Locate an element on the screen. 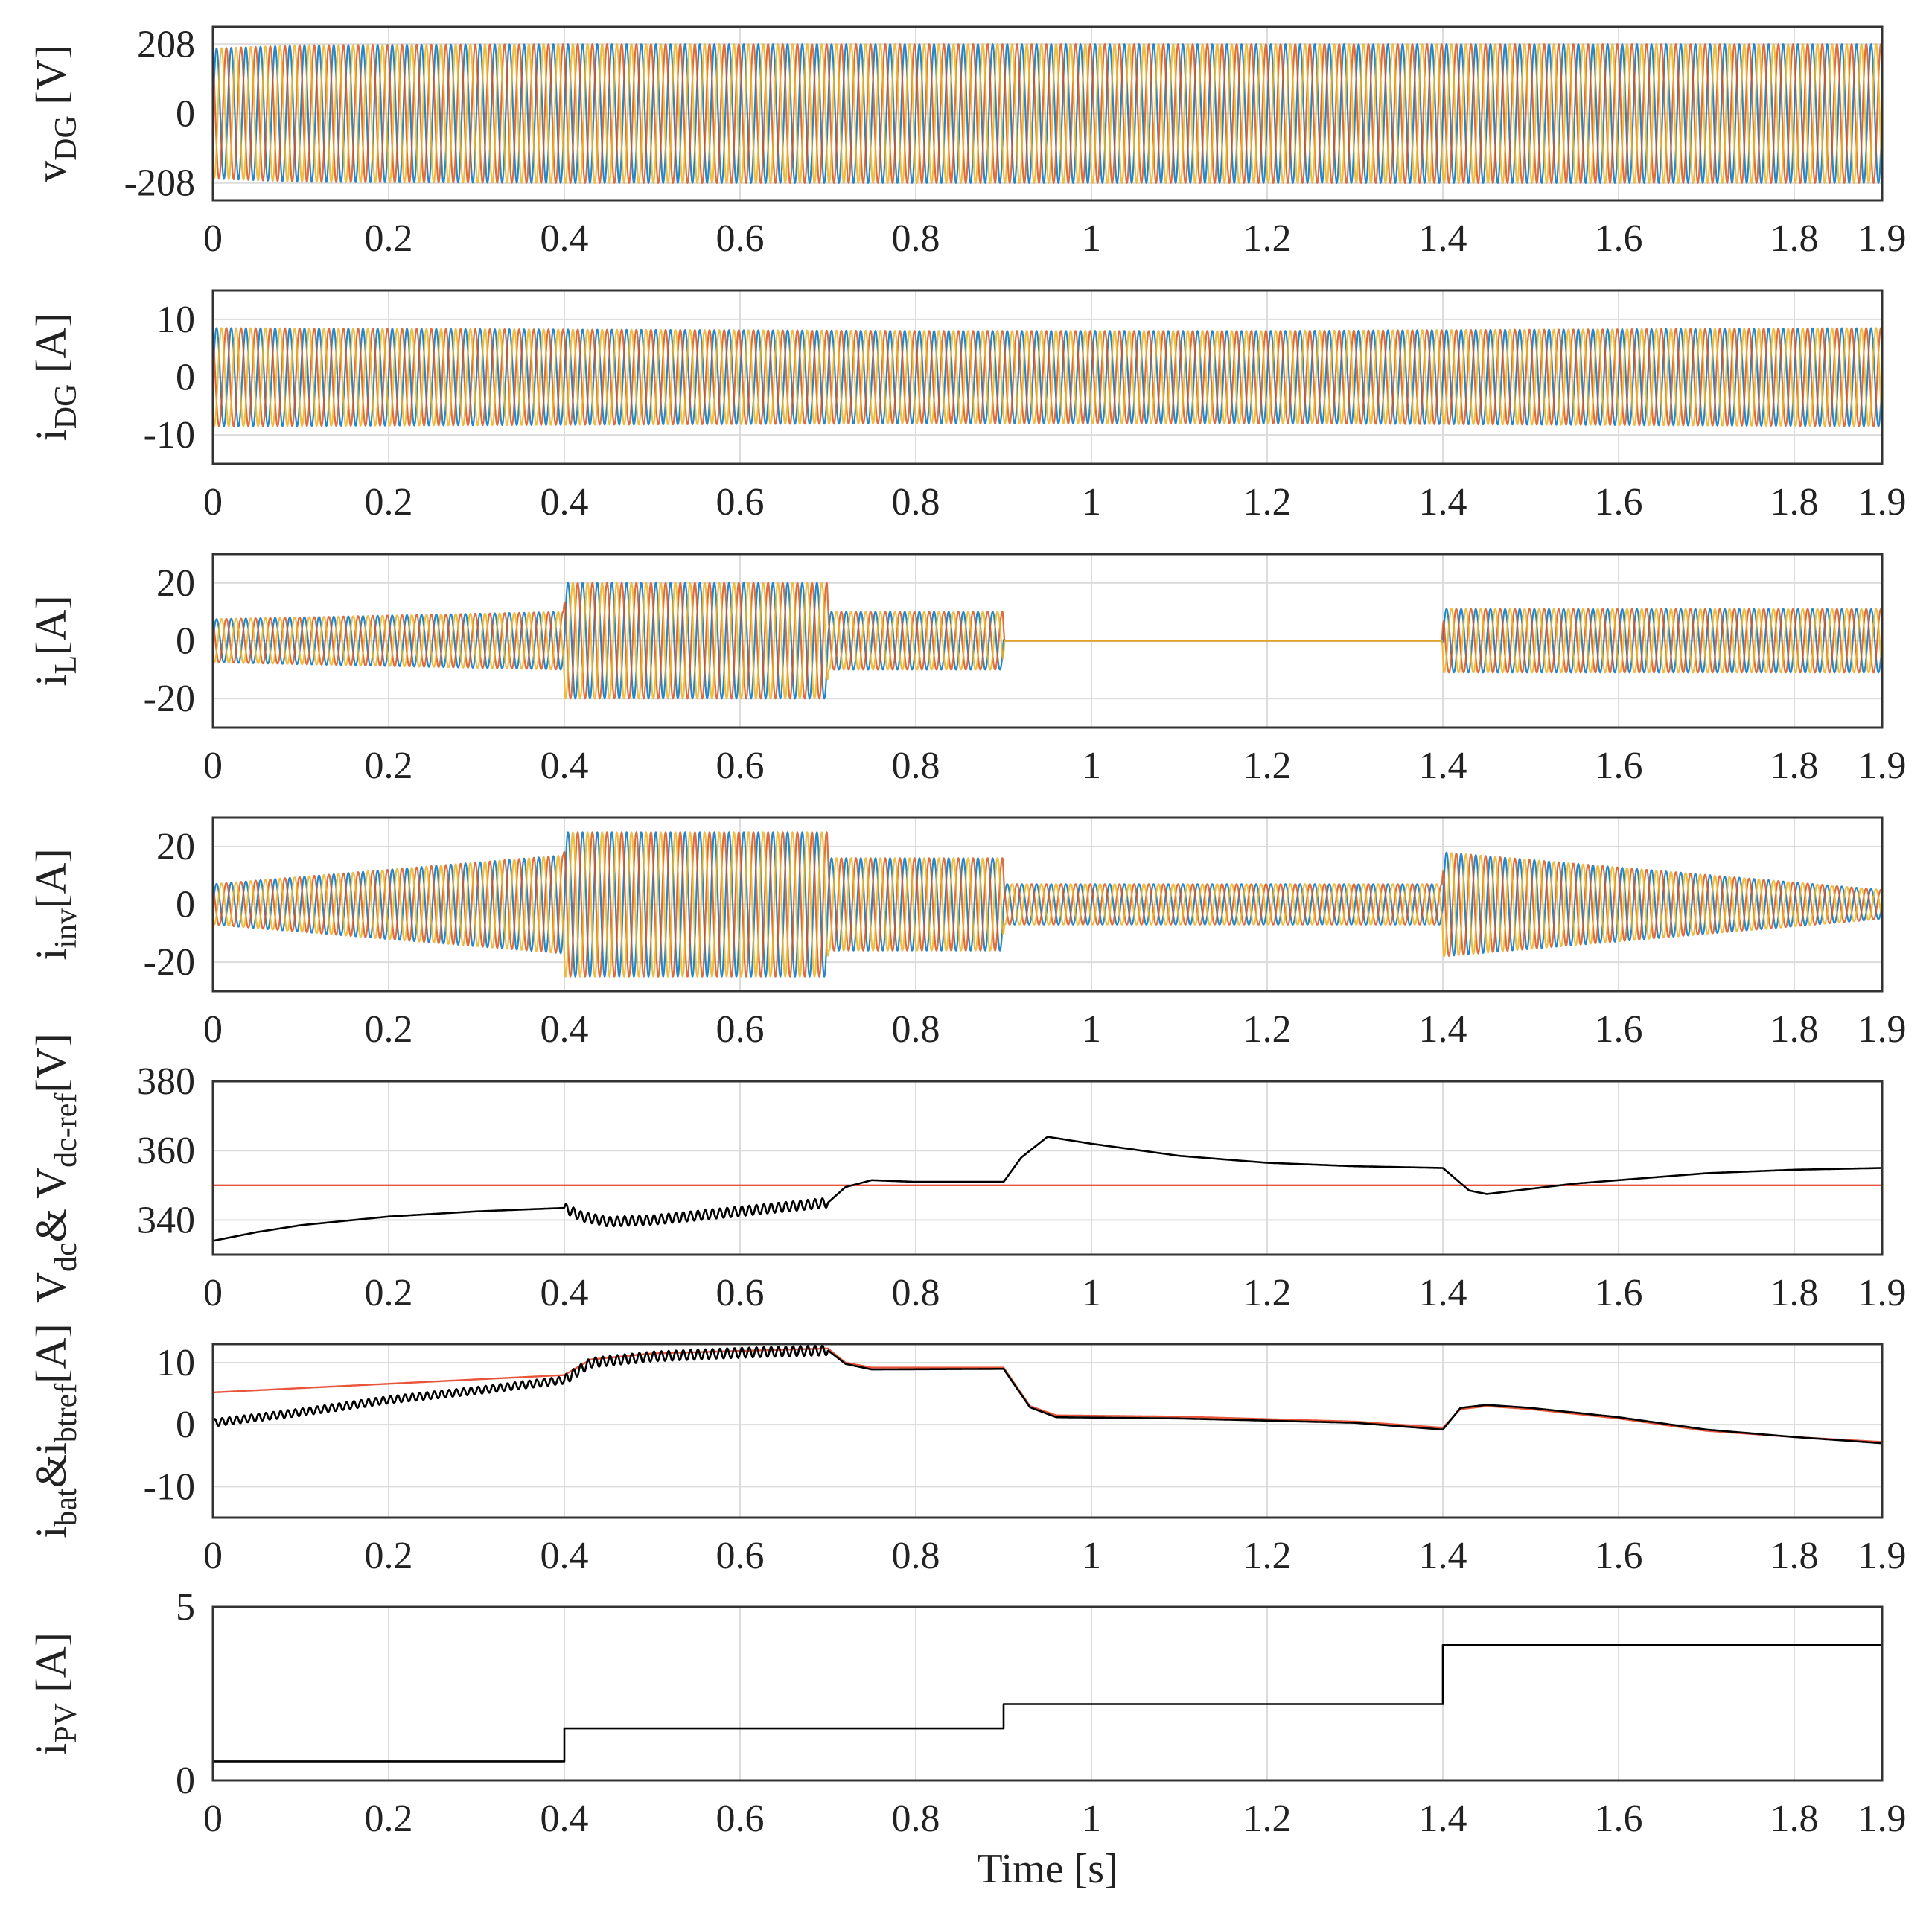 The image size is (1932, 1913). series-phase-a is located at coordinates (1047, 904).